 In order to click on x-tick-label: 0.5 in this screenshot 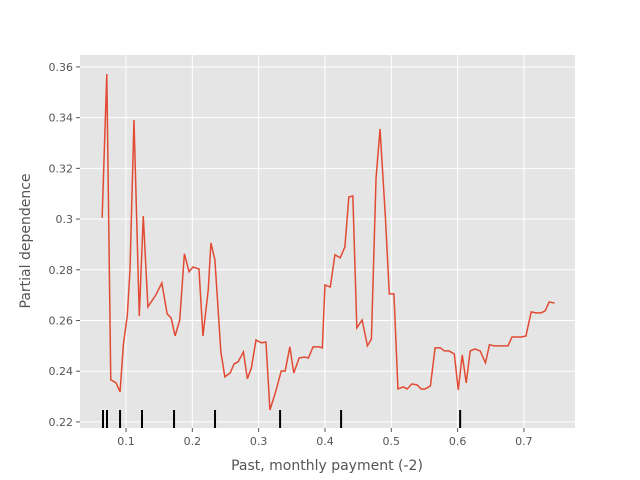, I will do `click(392, 441)`.